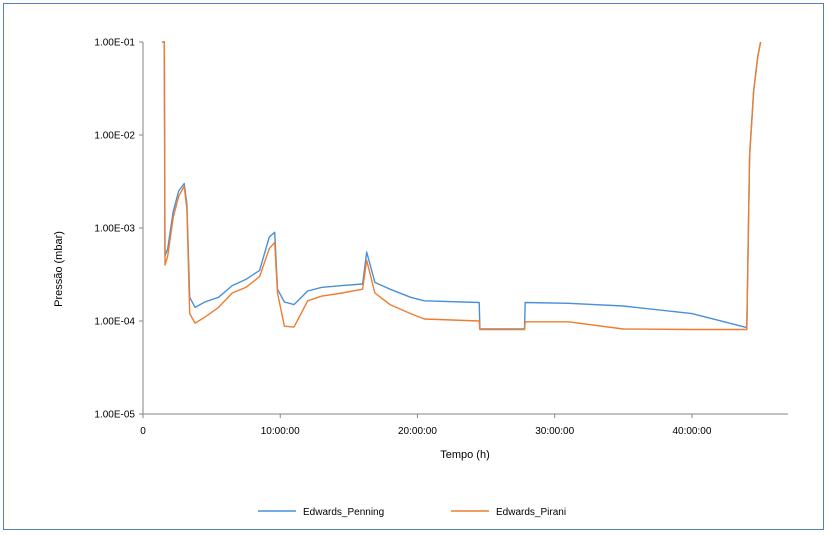 The width and height of the screenshot is (829, 535). I want to click on x-tick-label: 40:00:00, so click(691, 431).